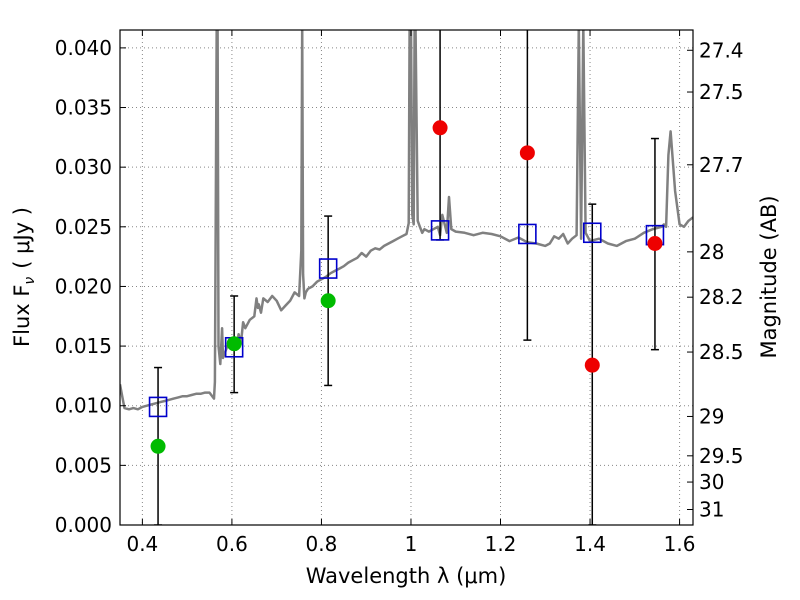 This screenshot has height=600, width=800. I want to click on y2-tick-label: 28.2, so click(721, 297).